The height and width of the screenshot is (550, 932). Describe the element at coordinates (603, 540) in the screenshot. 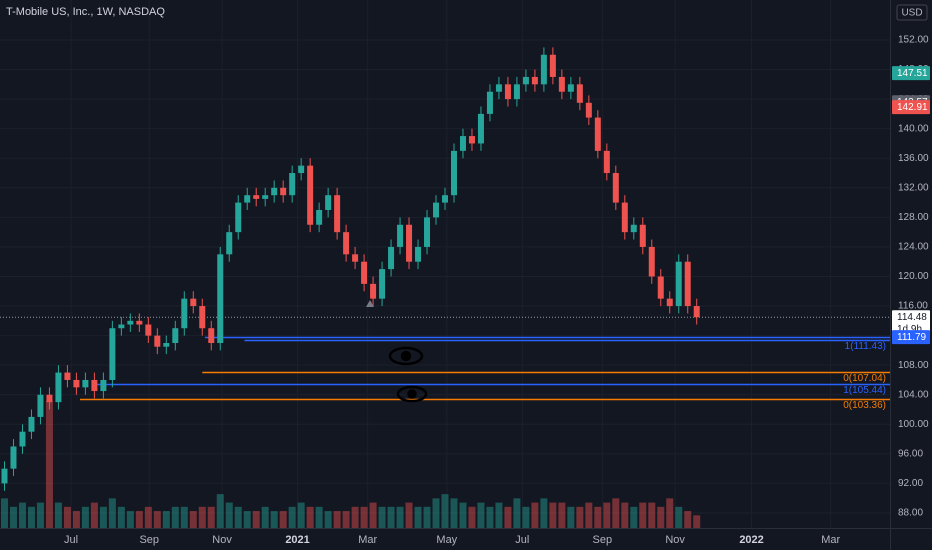

I see `x-tick-label: Sep` at that location.